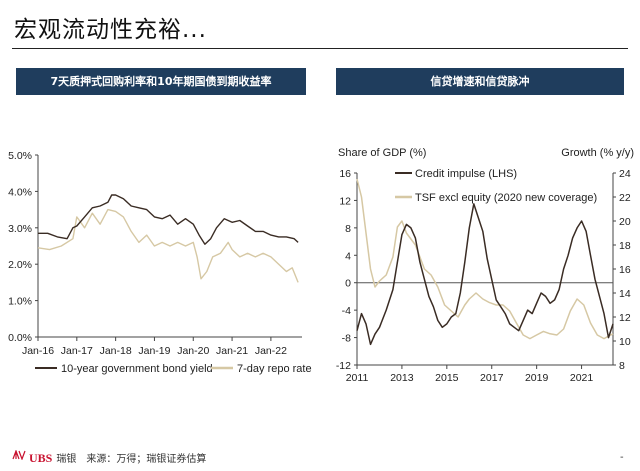  What do you see at coordinates (346, 311) in the screenshot?
I see `right-left-tick-label: -4` at bounding box center [346, 311].